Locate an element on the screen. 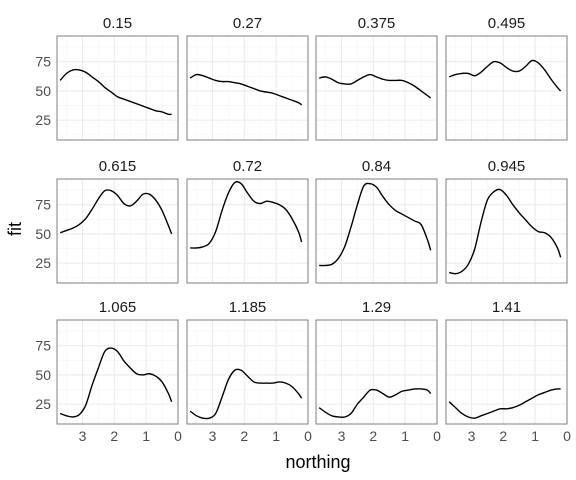 This screenshot has width=576, height=480. facet-panel: 1.29 is located at coordinates (376, 362).